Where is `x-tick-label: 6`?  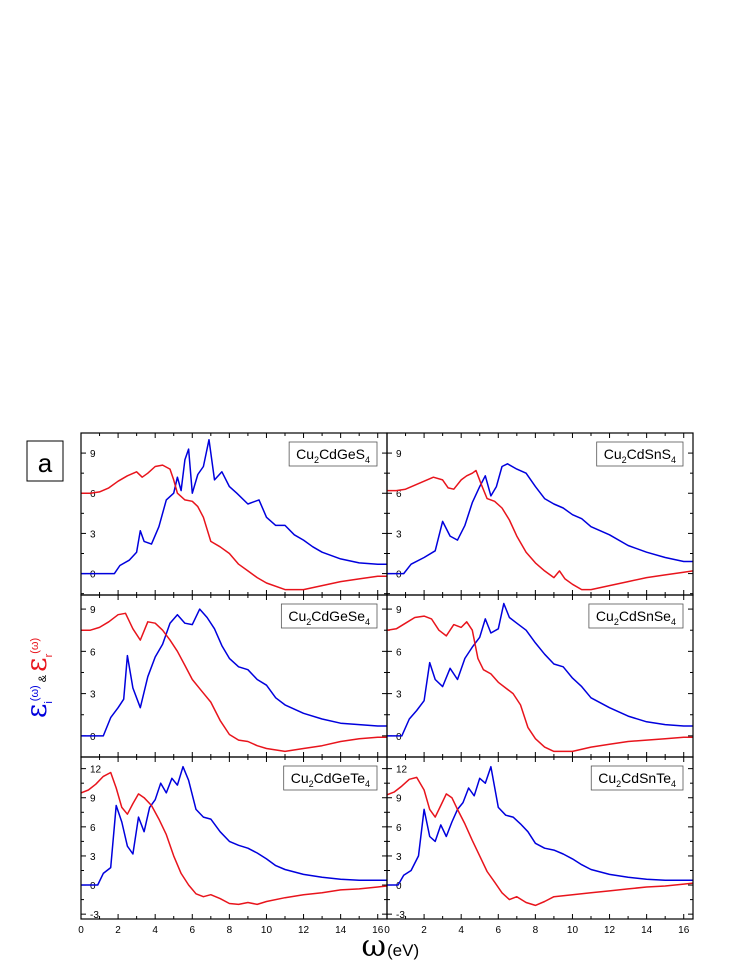
x-tick-label: 6 is located at coordinates (498, 930).